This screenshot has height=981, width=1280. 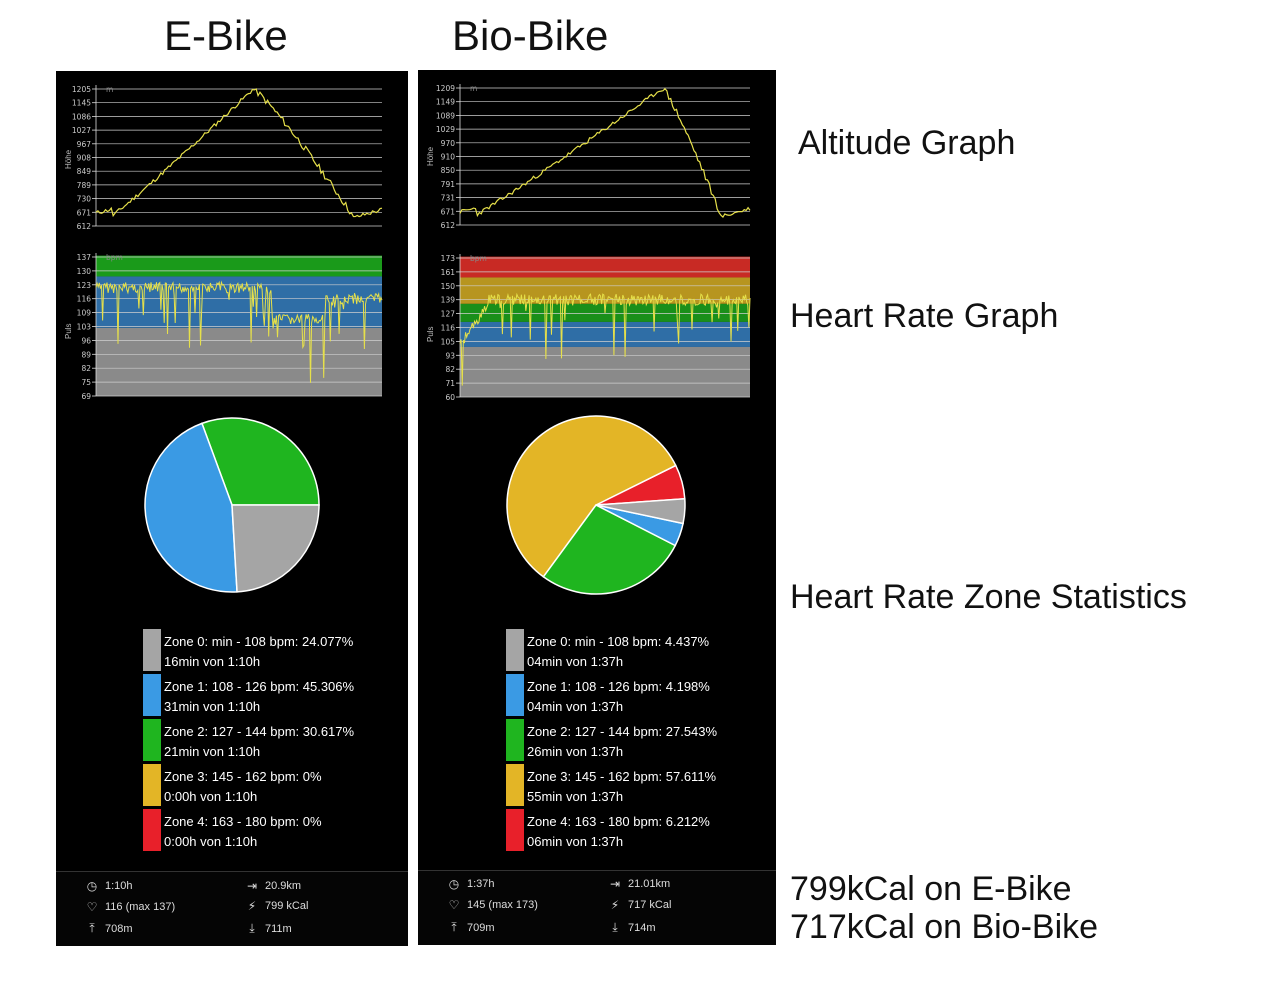 I want to click on heart-rate-tick-label: 127, so click(x=448, y=314).